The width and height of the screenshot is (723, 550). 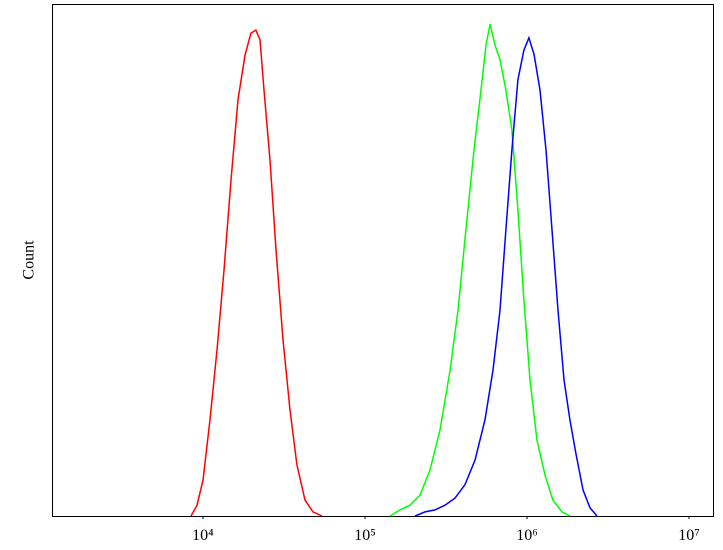 I want to click on x-tick-label: 10⁵, so click(x=365, y=535).